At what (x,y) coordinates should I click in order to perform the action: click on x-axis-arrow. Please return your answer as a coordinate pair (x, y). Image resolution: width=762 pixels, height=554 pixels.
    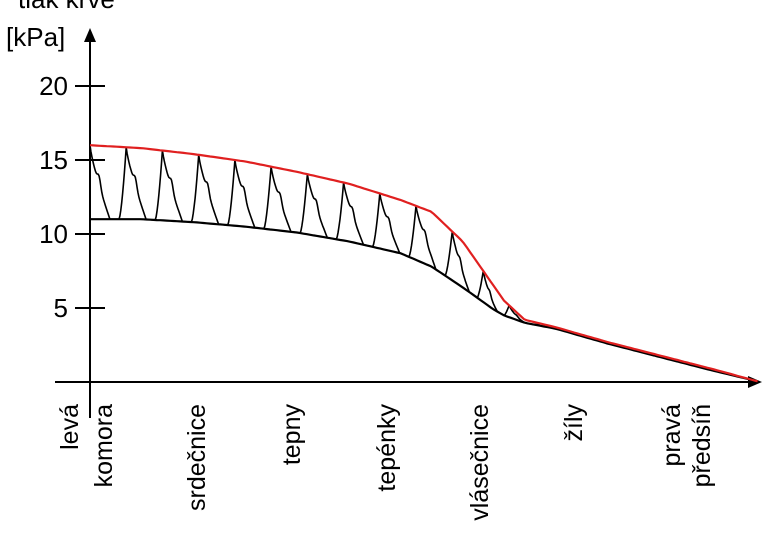
    Looking at the image, I should click on (755, 382).